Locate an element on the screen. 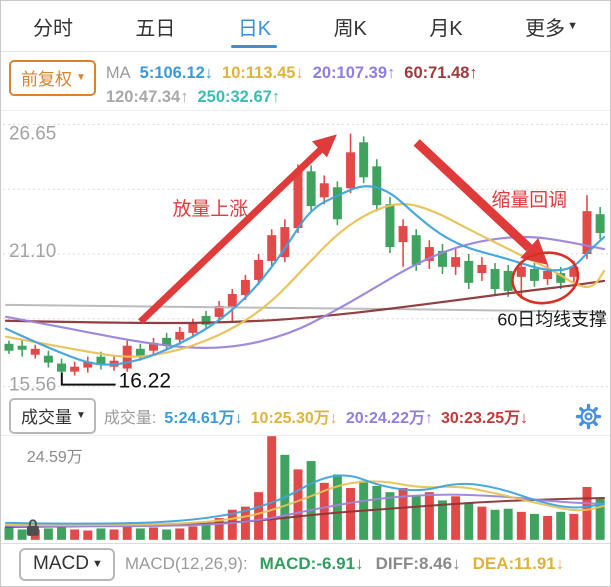  pullback-label: 缩量回调 is located at coordinates (529, 200).